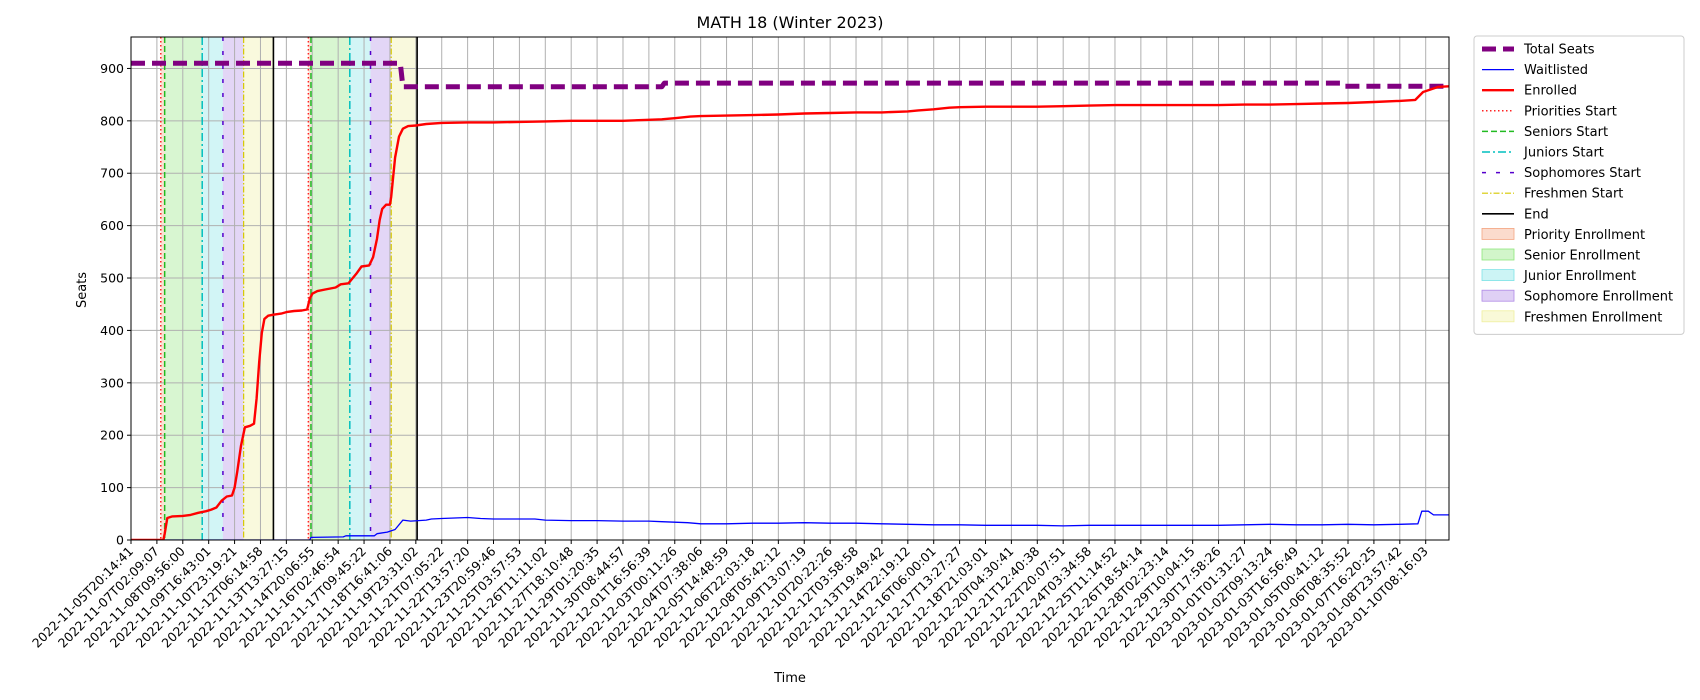  What do you see at coordinates (790, 22) in the screenshot?
I see `chart-title: MATH 18 (Winter 2023)` at bounding box center [790, 22].